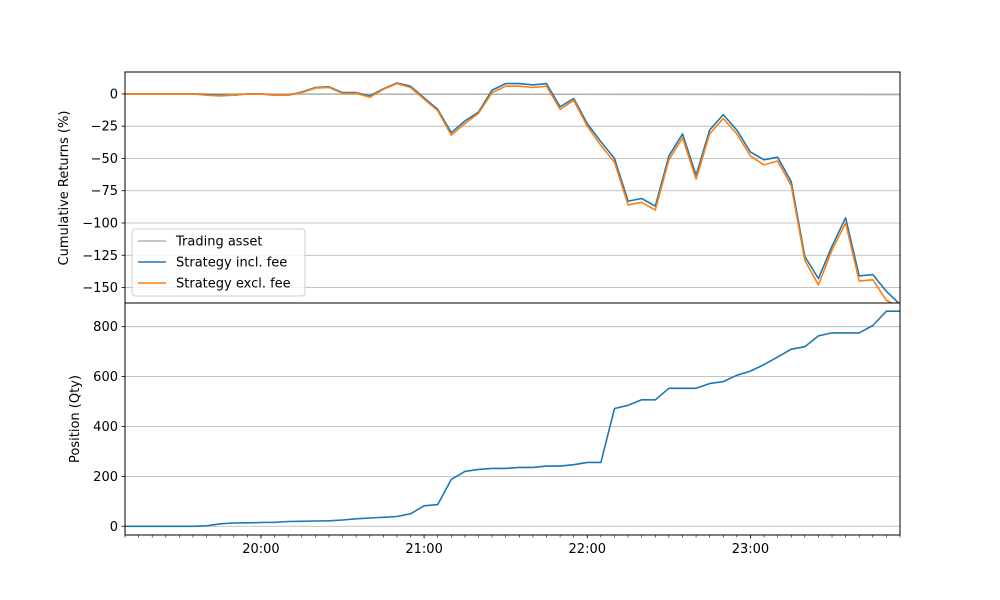 The width and height of the screenshot is (1000, 600). I want to click on legend-label-strategy-incl-fee: Strategy incl. fee, so click(231, 263).